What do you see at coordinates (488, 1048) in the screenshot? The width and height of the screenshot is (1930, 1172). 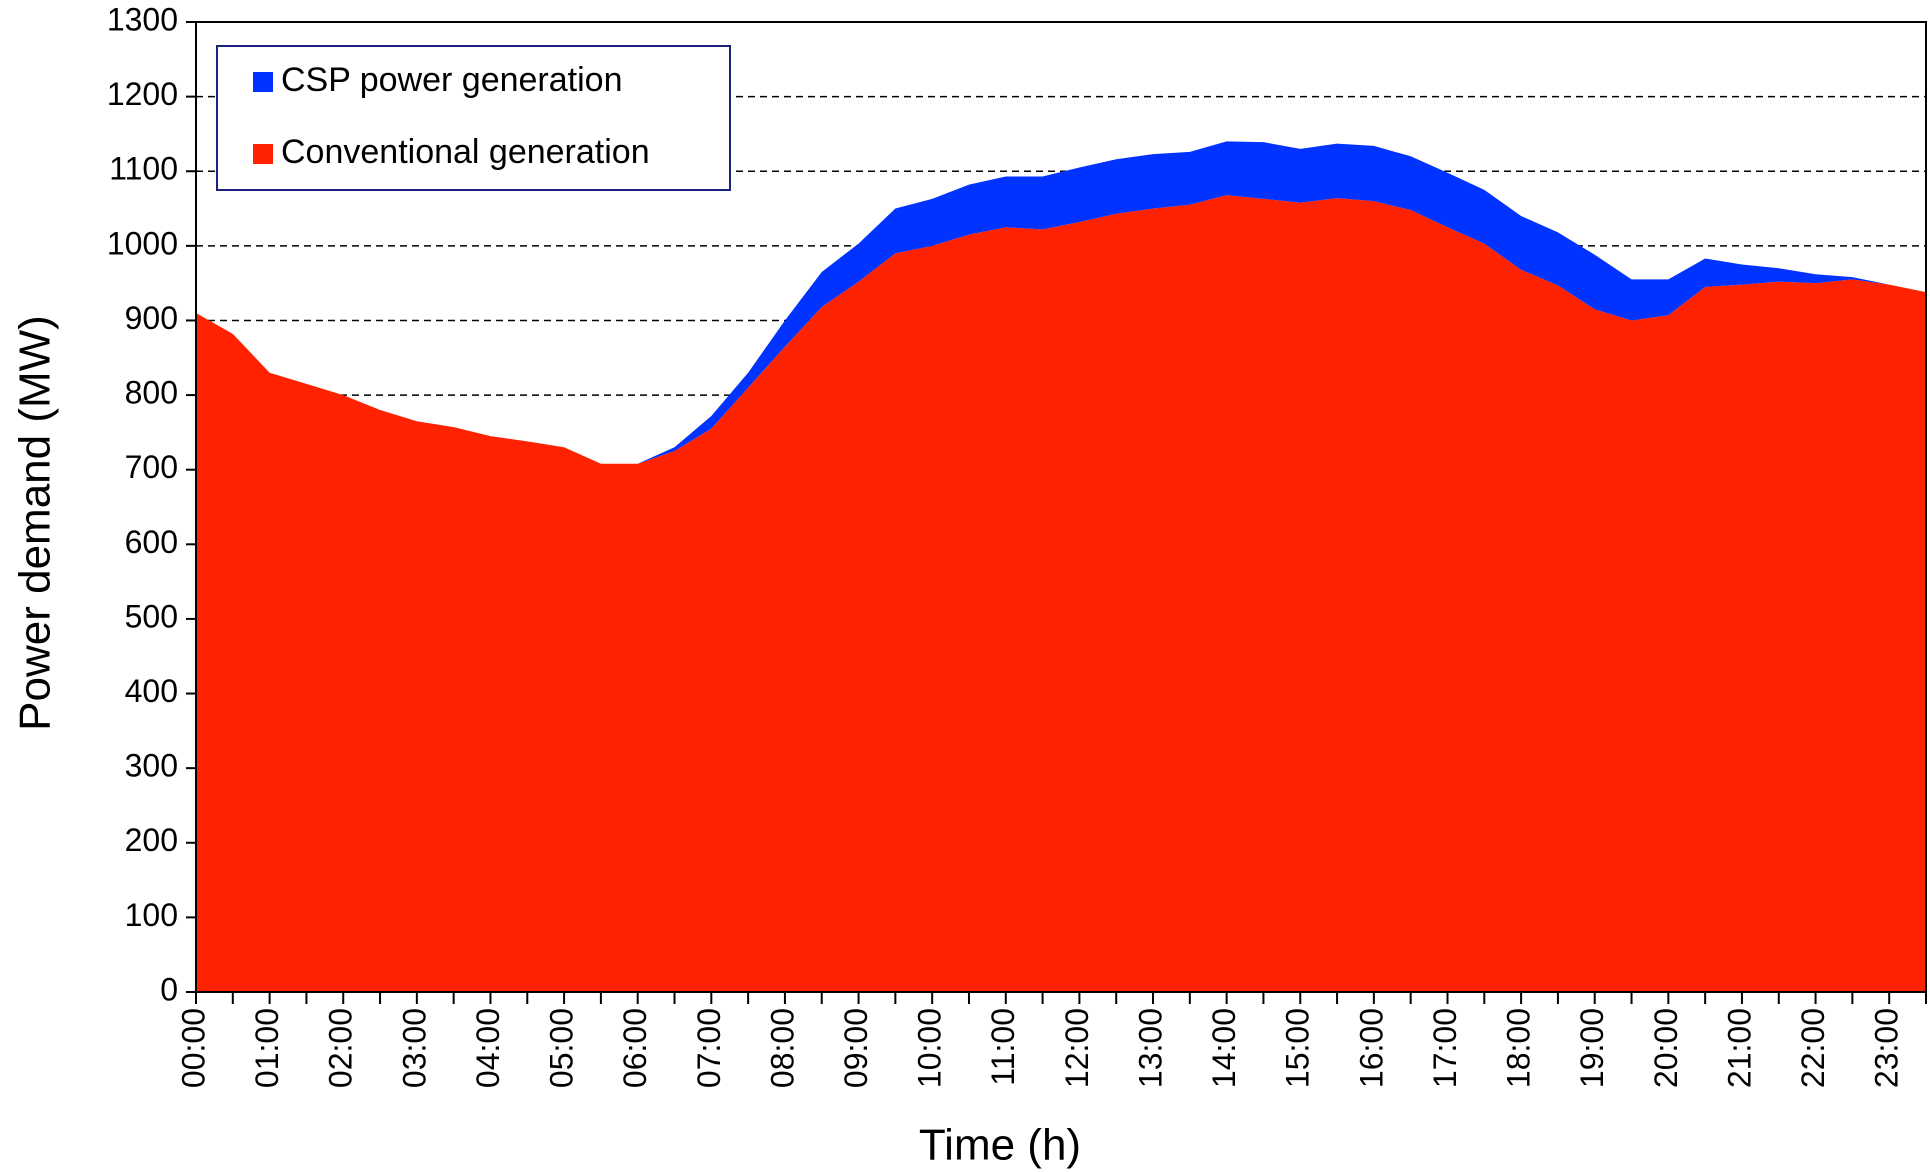 I see `x-tick-label: 04:00` at bounding box center [488, 1048].